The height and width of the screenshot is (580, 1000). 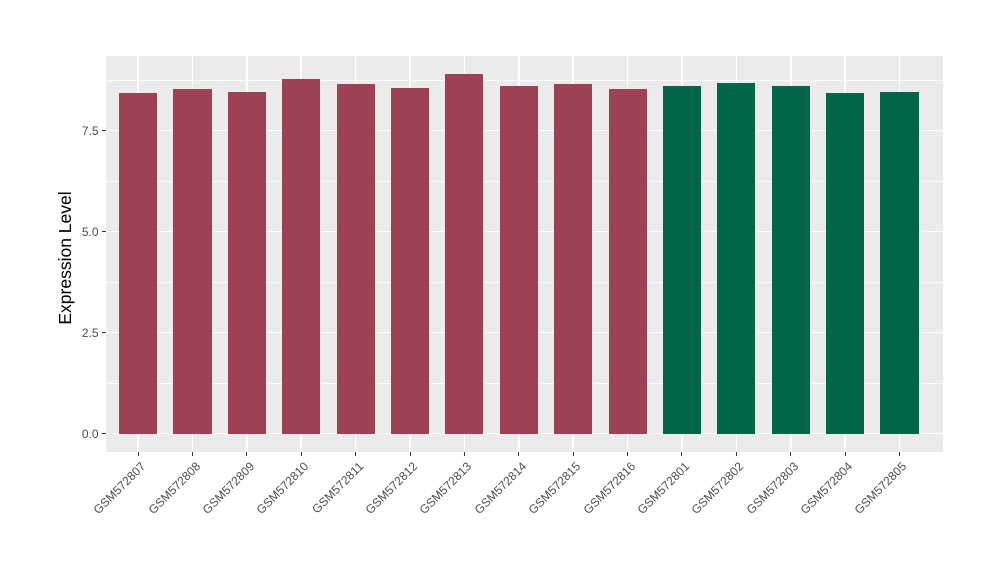 What do you see at coordinates (246, 262) in the screenshot?
I see `bar-GSM572809` at bounding box center [246, 262].